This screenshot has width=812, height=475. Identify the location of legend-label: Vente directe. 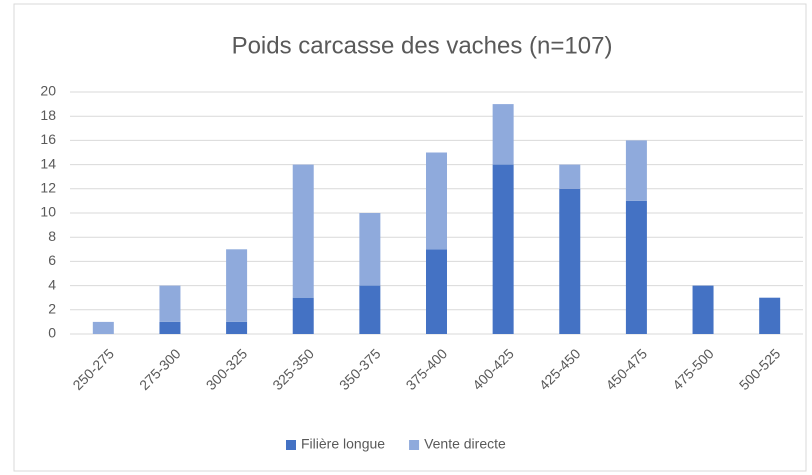
(465, 444).